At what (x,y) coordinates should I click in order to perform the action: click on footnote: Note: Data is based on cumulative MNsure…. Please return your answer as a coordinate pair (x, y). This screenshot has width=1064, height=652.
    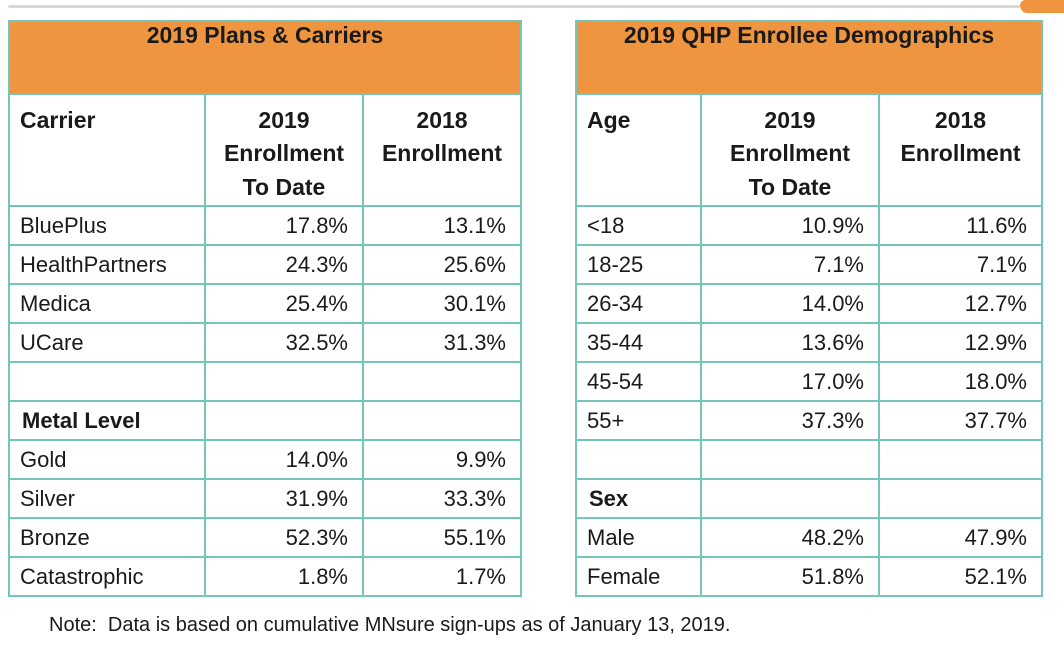
    Looking at the image, I should click on (390, 625).